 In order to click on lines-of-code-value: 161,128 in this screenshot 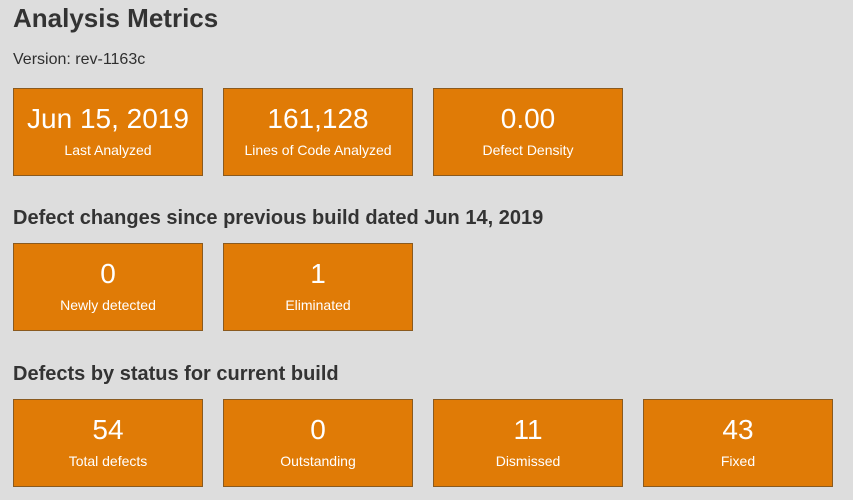, I will do `click(318, 118)`.